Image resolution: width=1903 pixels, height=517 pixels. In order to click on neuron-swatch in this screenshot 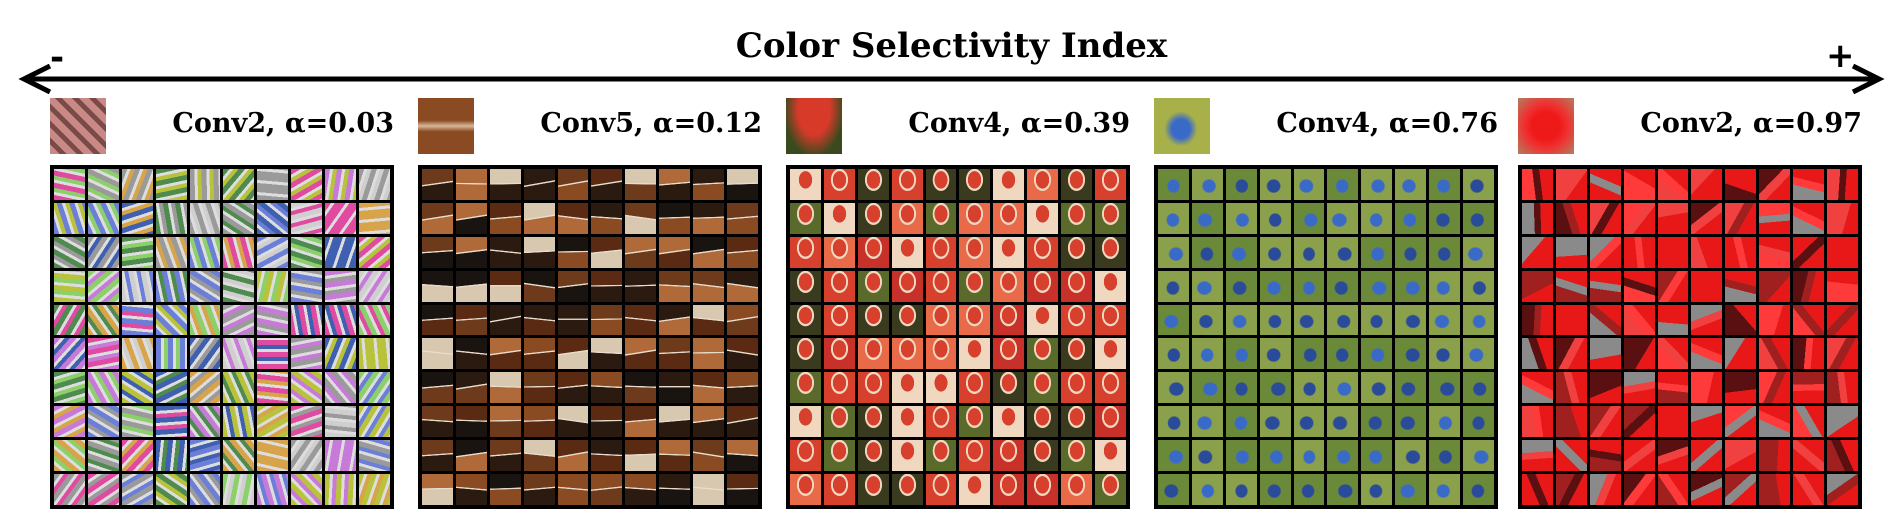, I will do `click(446, 126)`.